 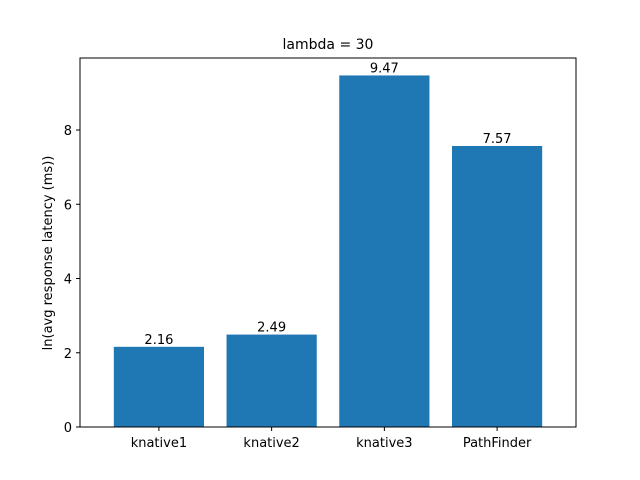 I want to click on data-label-knative3: 9.47, so click(x=384, y=68).